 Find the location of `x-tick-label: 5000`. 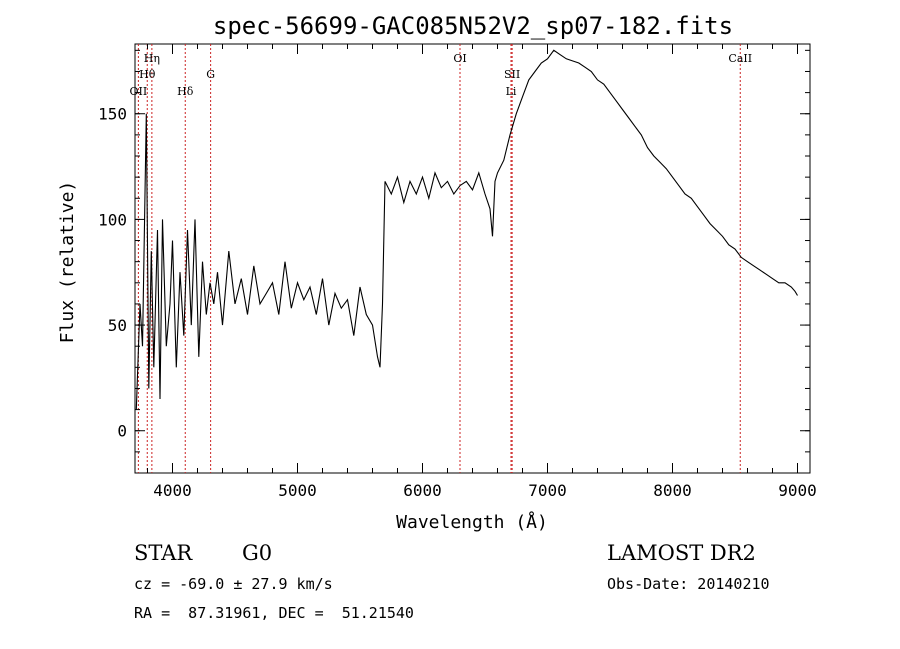

x-tick-label: 5000 is located at coordinates (297, 490).